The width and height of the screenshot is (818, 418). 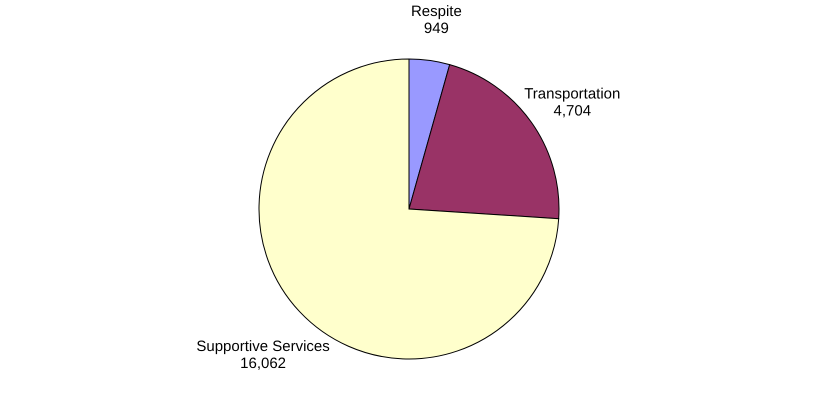 What do you see at coordinates (573, 111) in the screenshot?
I see `data-label: 4,704` at bounding box center [573, 111].